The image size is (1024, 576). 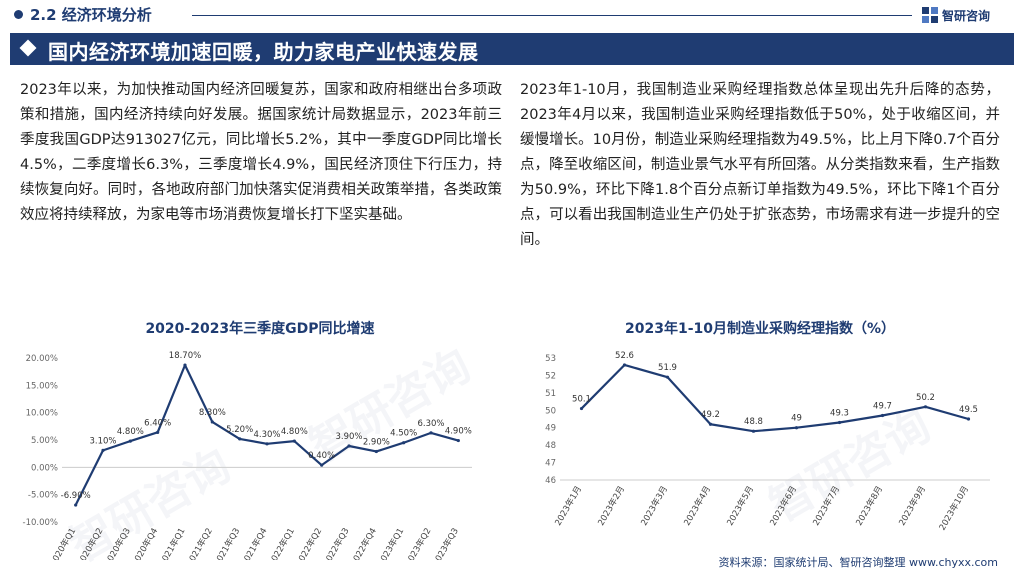 What do you see at coordinates (40, 523) in the screenshot?
I see `y-tick-label: -10.00%` at bounding box center [40, 523].